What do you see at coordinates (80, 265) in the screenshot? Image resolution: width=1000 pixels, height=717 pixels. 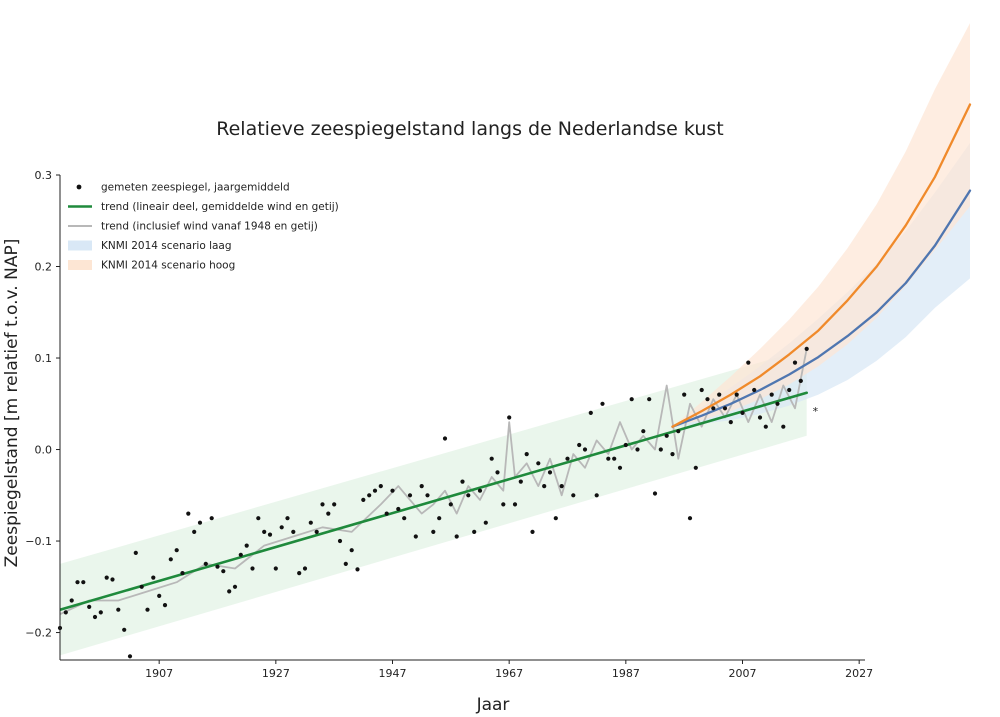 I see `legend-marker-swatch` at bounding box center [80, 265].